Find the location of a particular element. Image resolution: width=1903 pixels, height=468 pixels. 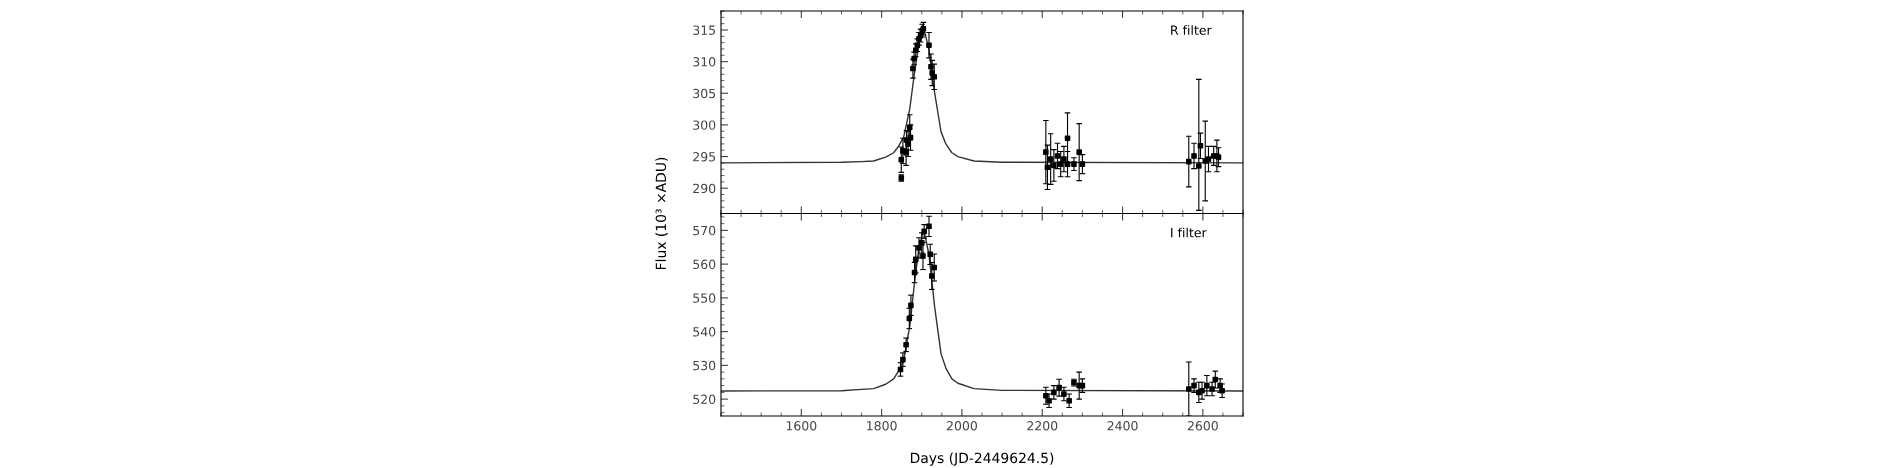

annotation: I filter is located at coordinates (1189, 232).